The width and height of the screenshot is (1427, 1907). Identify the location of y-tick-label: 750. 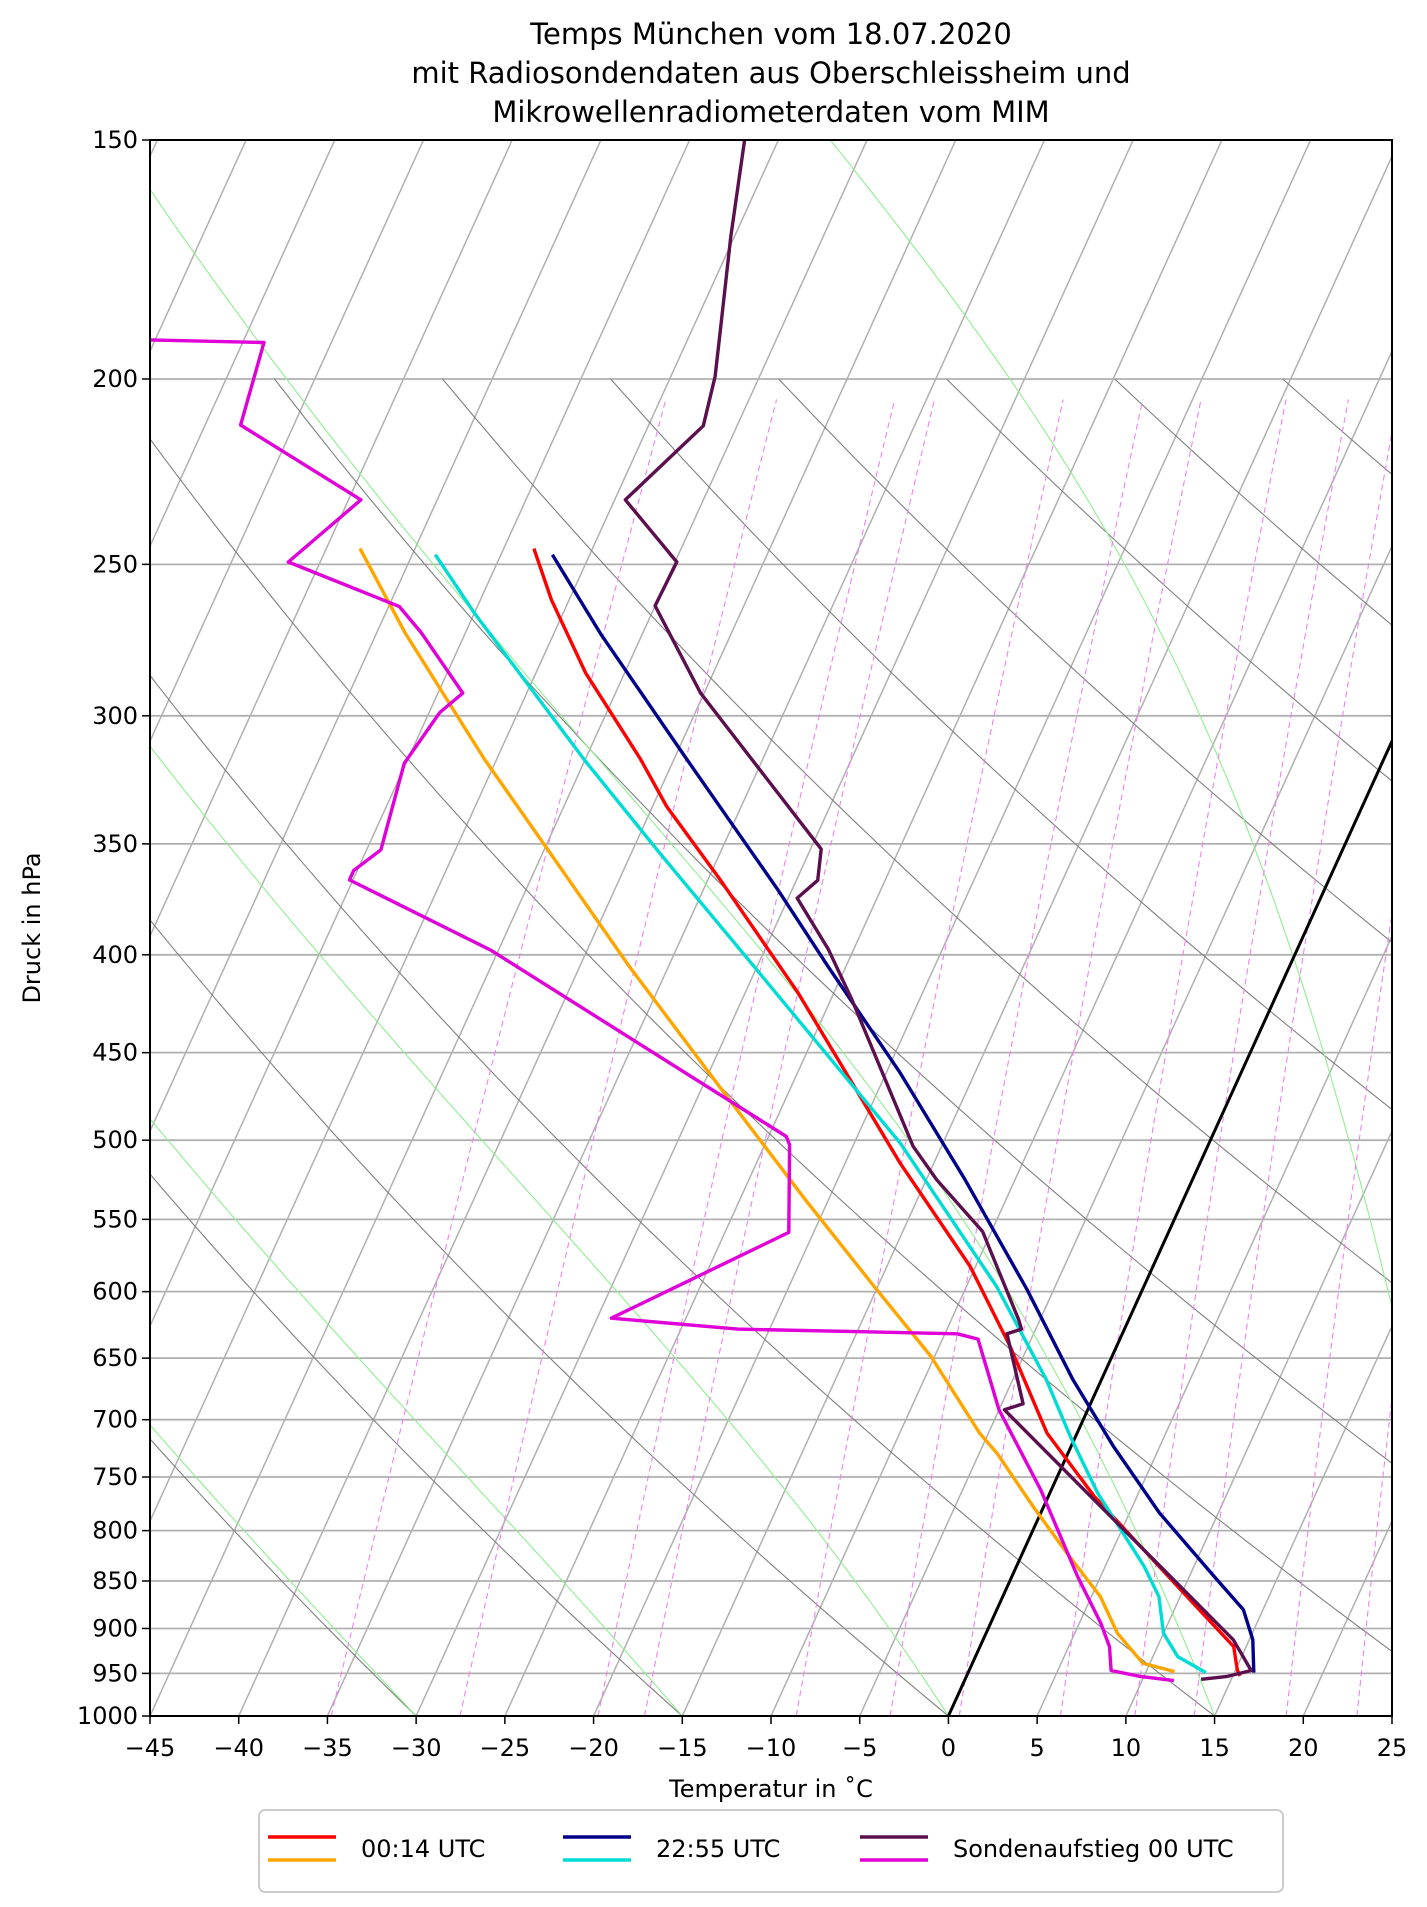
(115, 1477).